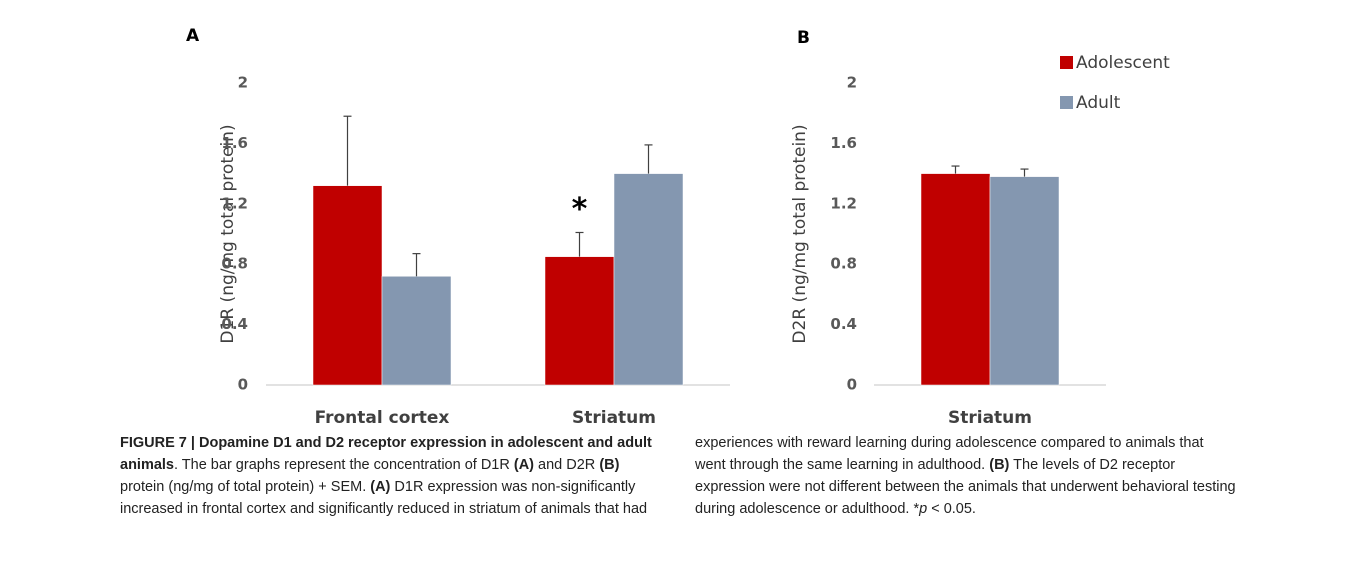 The height and width of the screenshot is (562, 1354). What do you see at coordinates (1123, 63) in the screenshot?
I see `legend-label: Adolescent` at bounding box center [1123, 63].